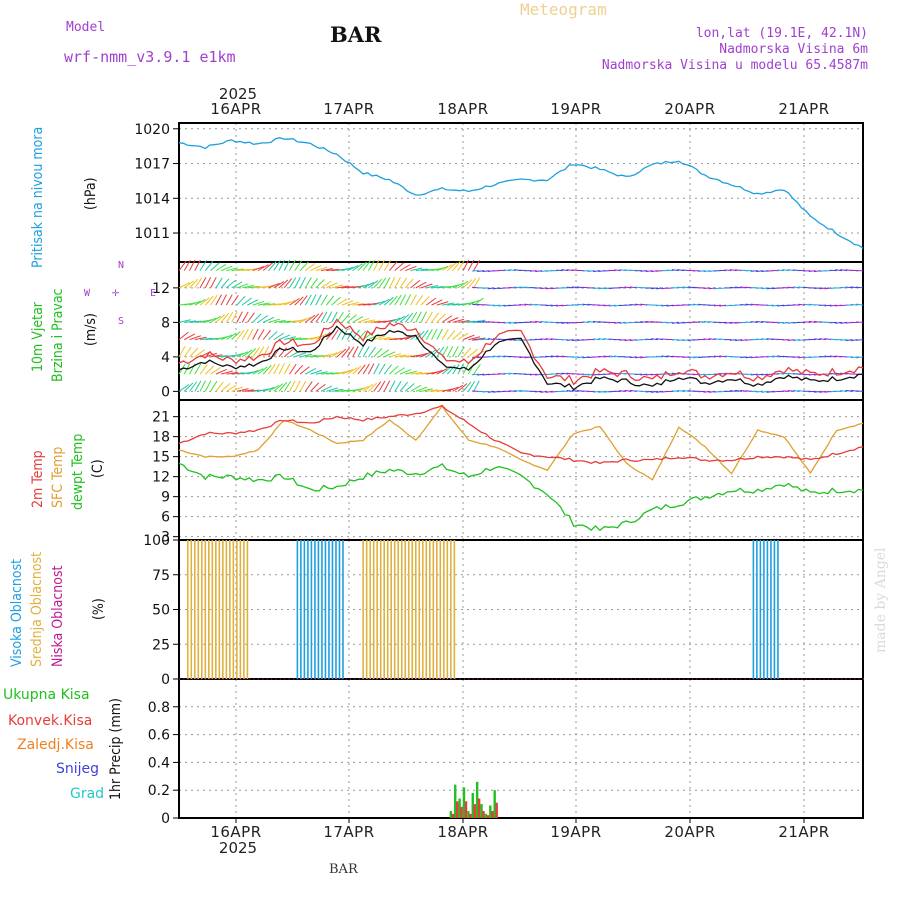 This screenshot has width=900, height=900. I want to click on legend-convective-rain: Konvek.Kisa, so click(50, 721).